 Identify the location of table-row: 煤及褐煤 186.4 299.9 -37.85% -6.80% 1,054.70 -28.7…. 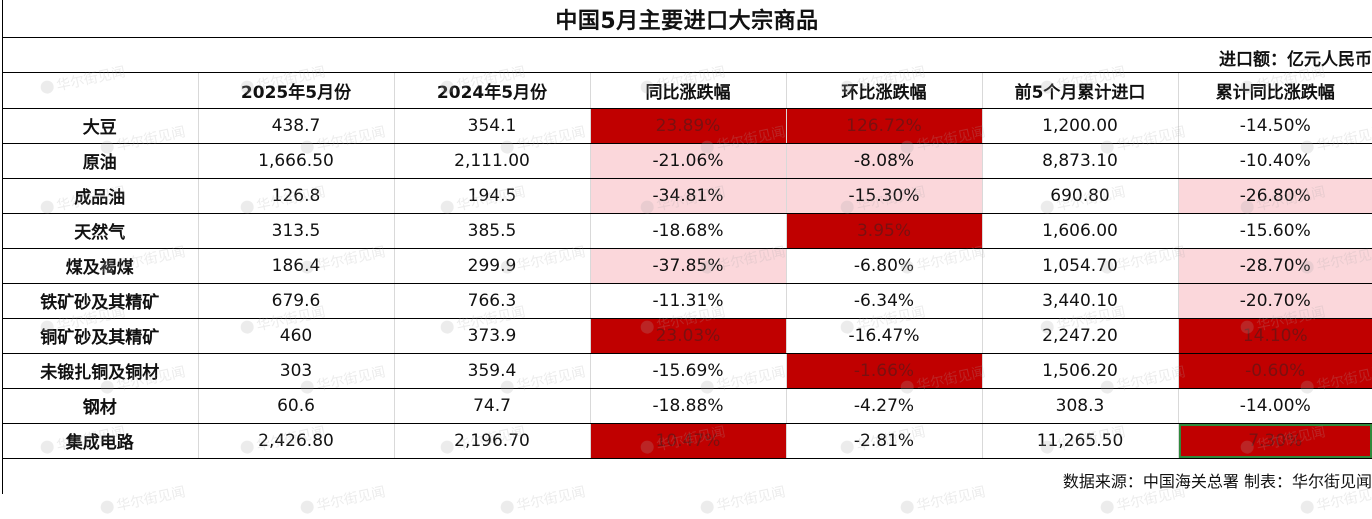
(687, 266).